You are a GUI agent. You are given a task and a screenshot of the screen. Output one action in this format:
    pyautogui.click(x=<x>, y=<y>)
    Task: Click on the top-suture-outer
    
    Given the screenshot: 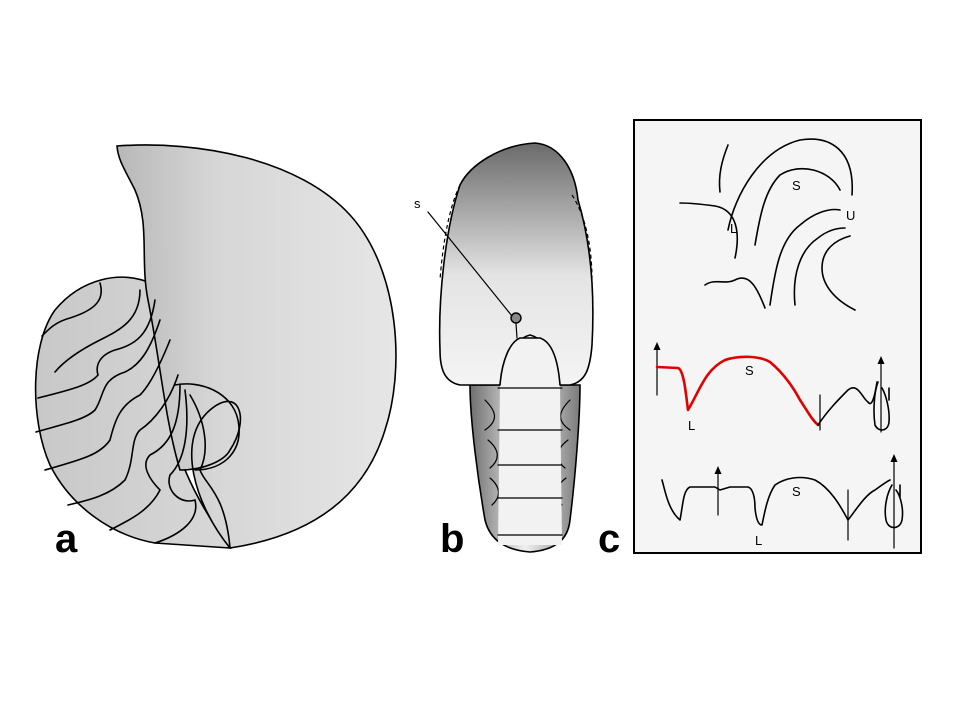 What is the action you would take?
    pyautogui.click(x=723, y=168)
    